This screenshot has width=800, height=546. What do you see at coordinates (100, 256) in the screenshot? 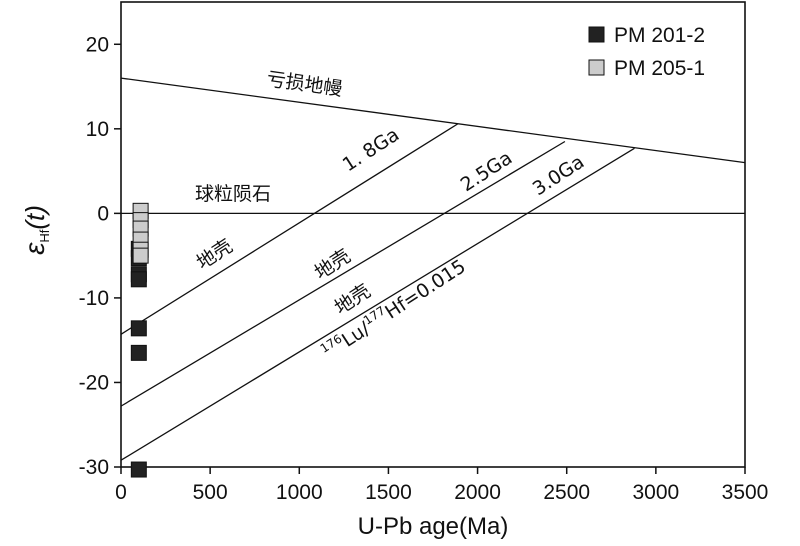
I see `y-axis-ticks: 20 10 0 -10 -20 -30` at bounding box center [100, 256].